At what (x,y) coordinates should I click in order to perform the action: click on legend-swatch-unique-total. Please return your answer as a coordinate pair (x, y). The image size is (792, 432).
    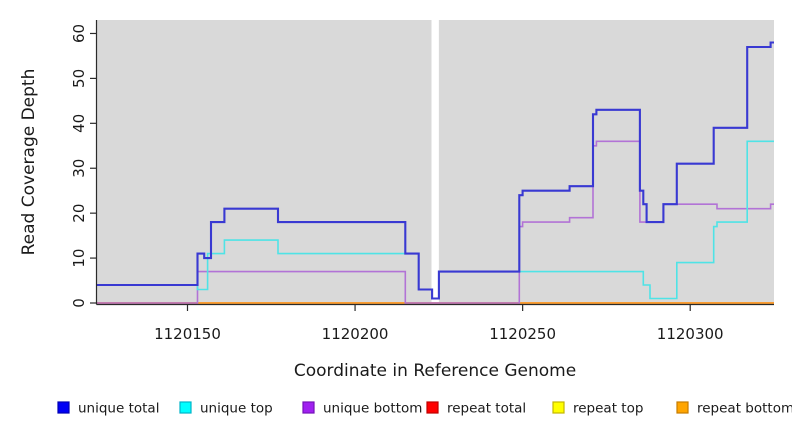
    Looking at the image, I should click on (63, 407).